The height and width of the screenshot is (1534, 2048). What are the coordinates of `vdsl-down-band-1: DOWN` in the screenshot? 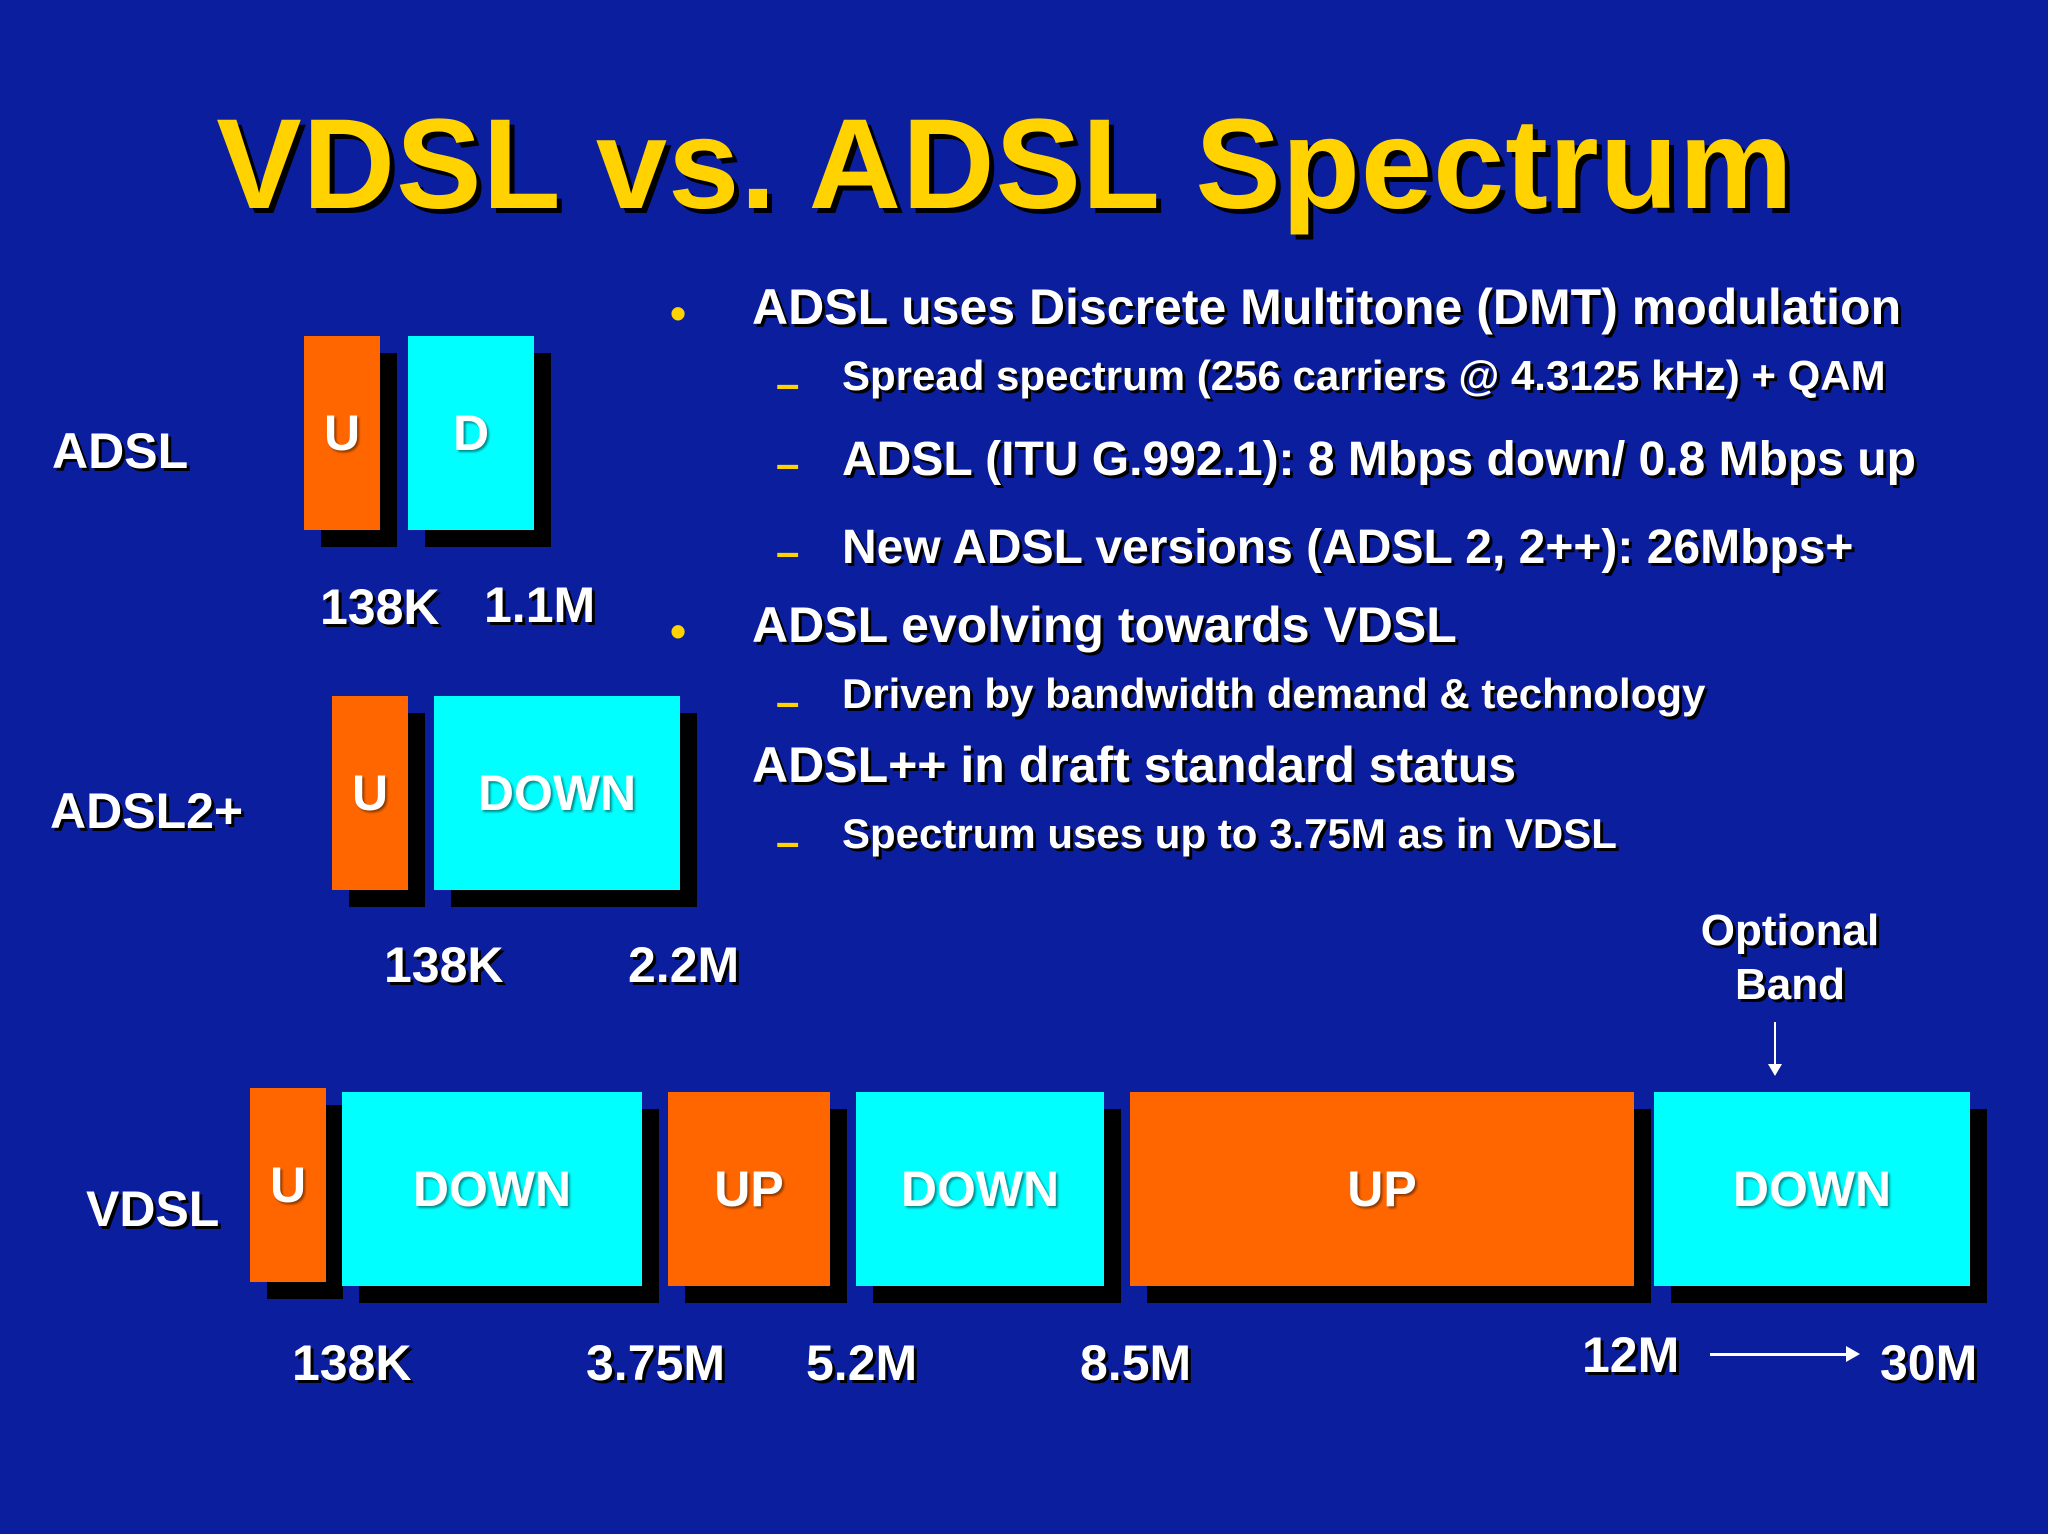 It's located at (492, 1189).